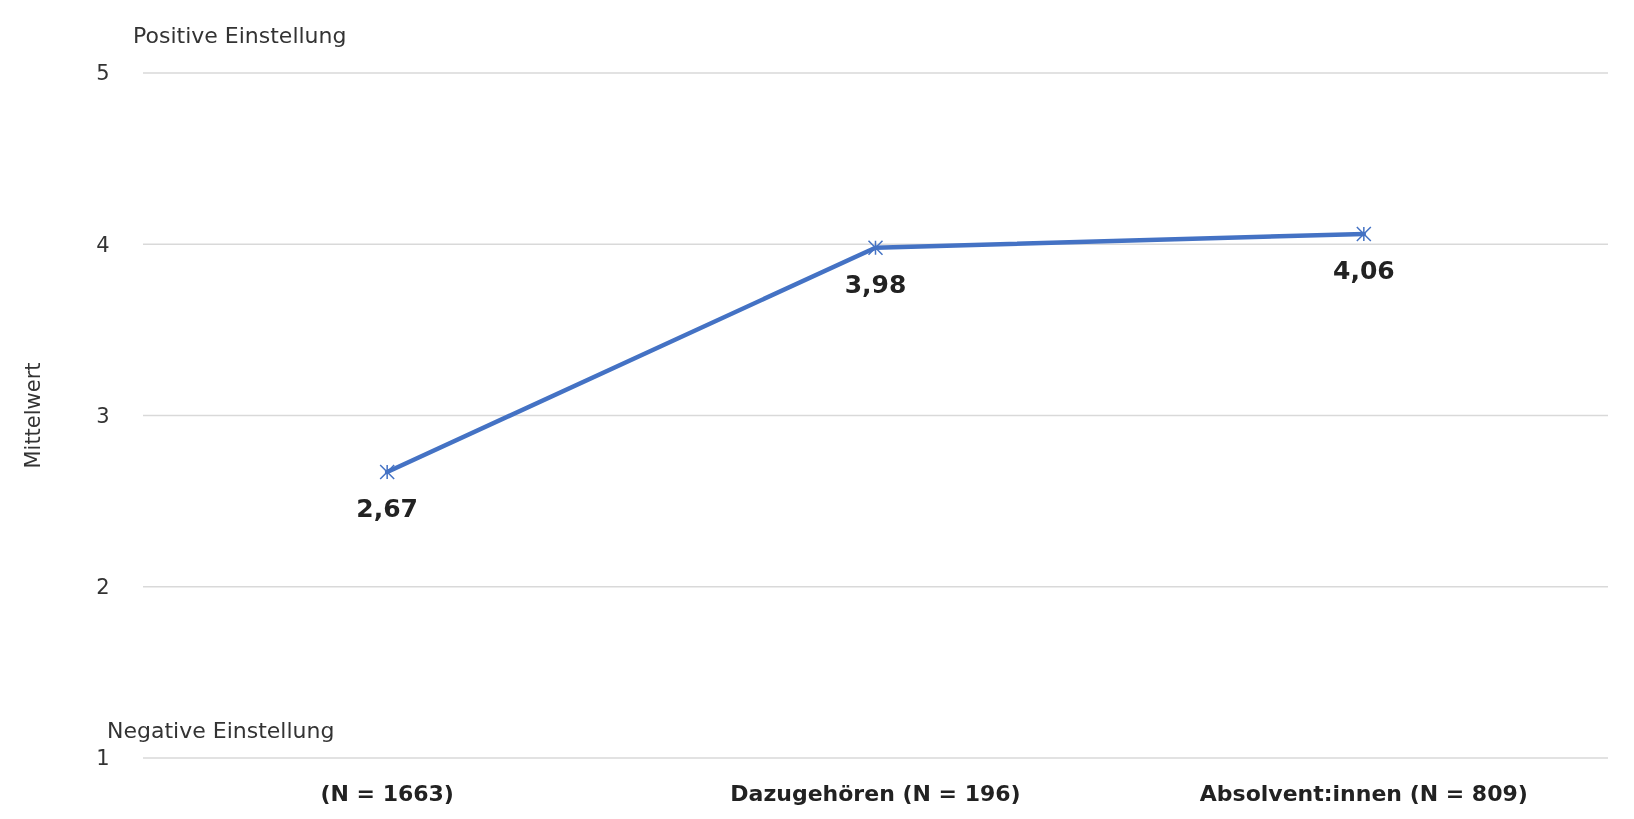 This screenshot has height=819, width=1634. I want to click on y-tick-label: 5, so click(103, 73).